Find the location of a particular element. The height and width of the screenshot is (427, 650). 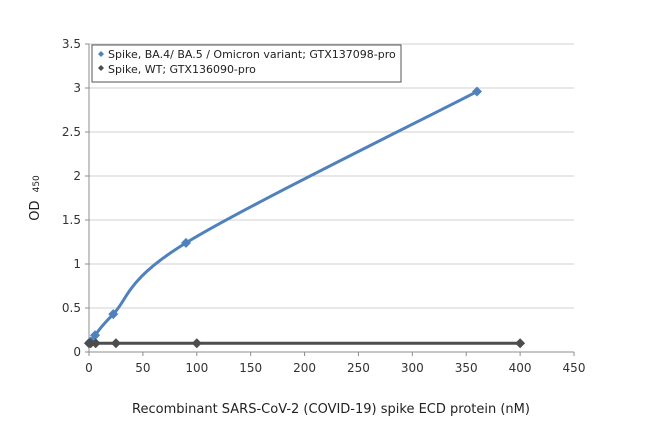

x-tick-label: 450 is located at coordinates (574, 368).